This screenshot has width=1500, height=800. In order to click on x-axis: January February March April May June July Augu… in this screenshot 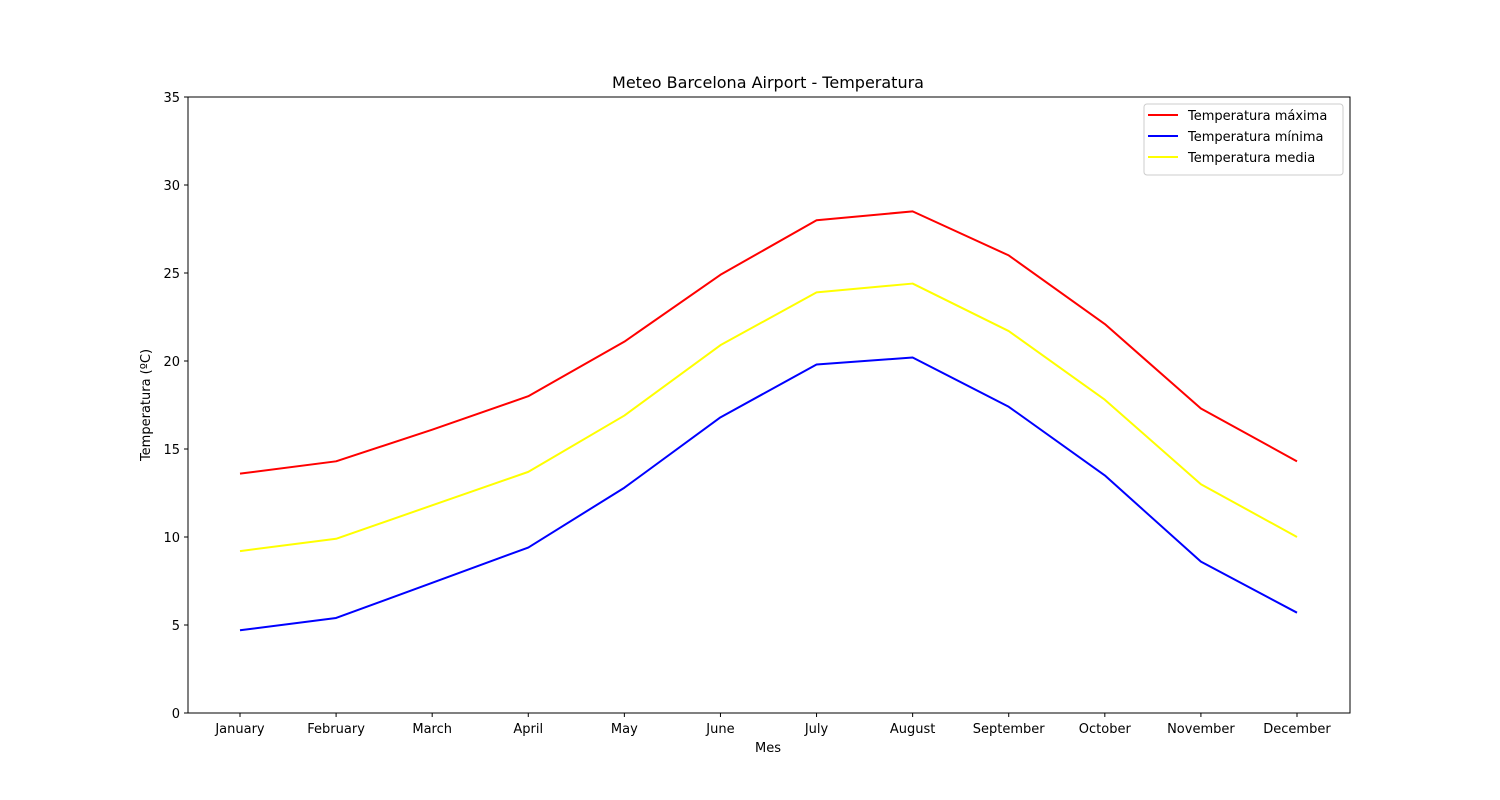, I will do `click(772, 725)`.